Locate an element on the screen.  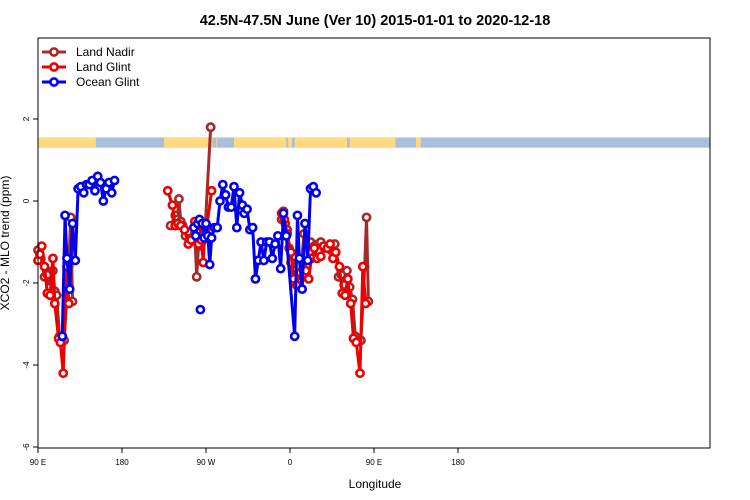
y-tick-label: 2 is located at coordinates (26, 118).